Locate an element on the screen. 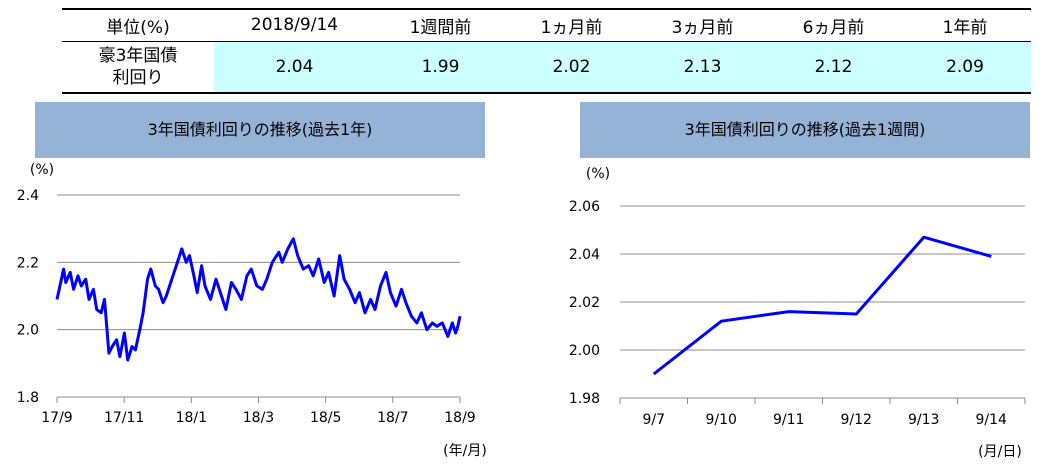 This screenshot has width=1045, height=473. table-row: 豪3年国債 利回り 2.04 1.99 2.02 2.13 2.12 2.09 is located at coordinates (546, 67).